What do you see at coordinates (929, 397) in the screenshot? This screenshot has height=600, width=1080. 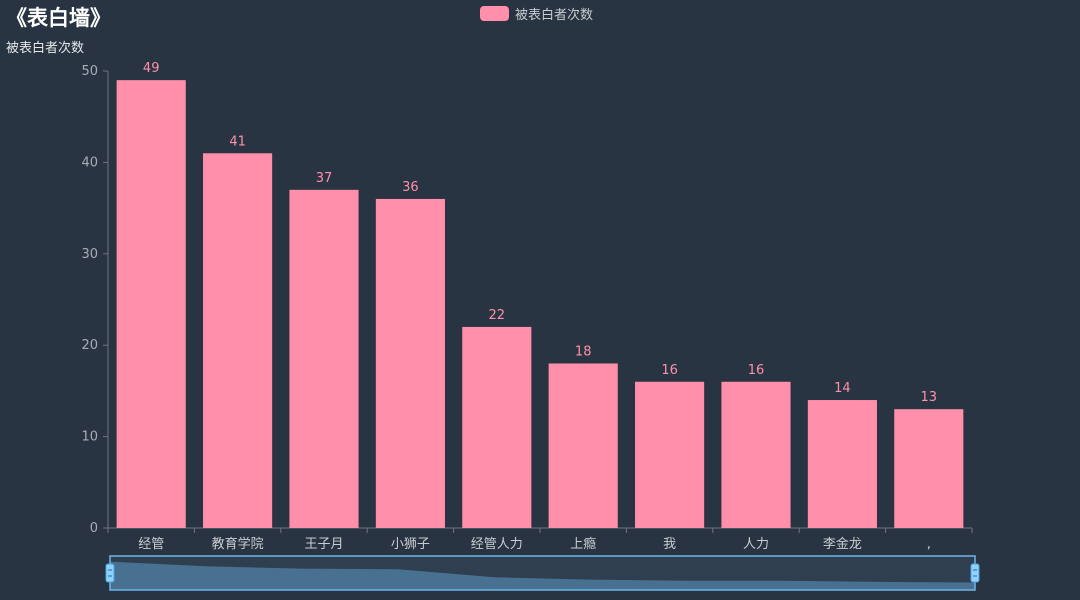 I see `bar-value-label: 13` at bounding box center [929, 397].